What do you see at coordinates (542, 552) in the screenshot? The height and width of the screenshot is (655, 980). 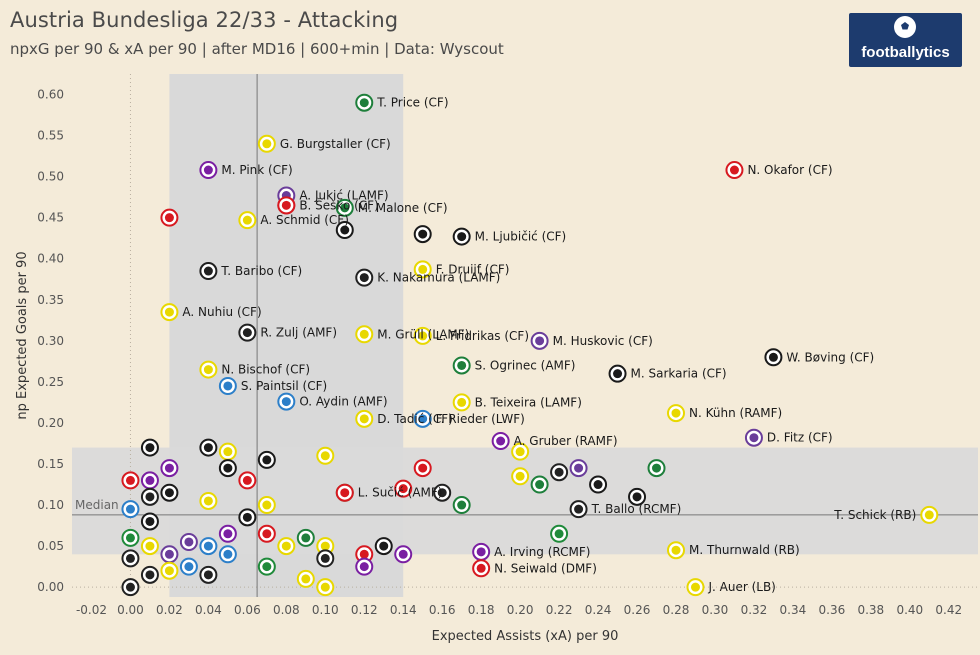 I see `point-label: A. Irving (RCMF)` at bounding box center [542, 552].